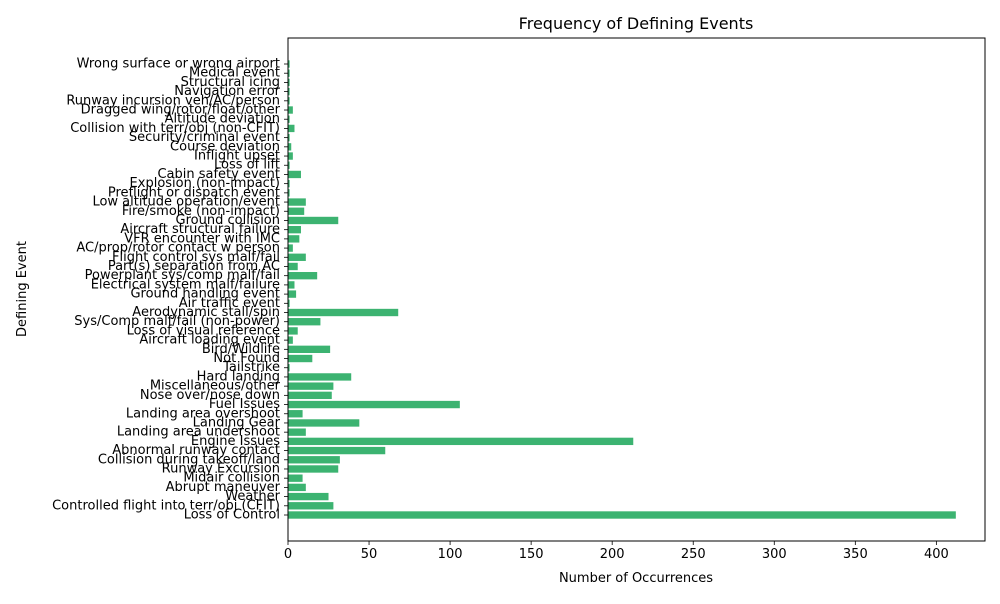 The width and height of the screenshot is (1000, 604). What do you see at coordinates (369, 554) in the screenshot?
I see `x-tick-label: 50` at bounding box center [369, 554].